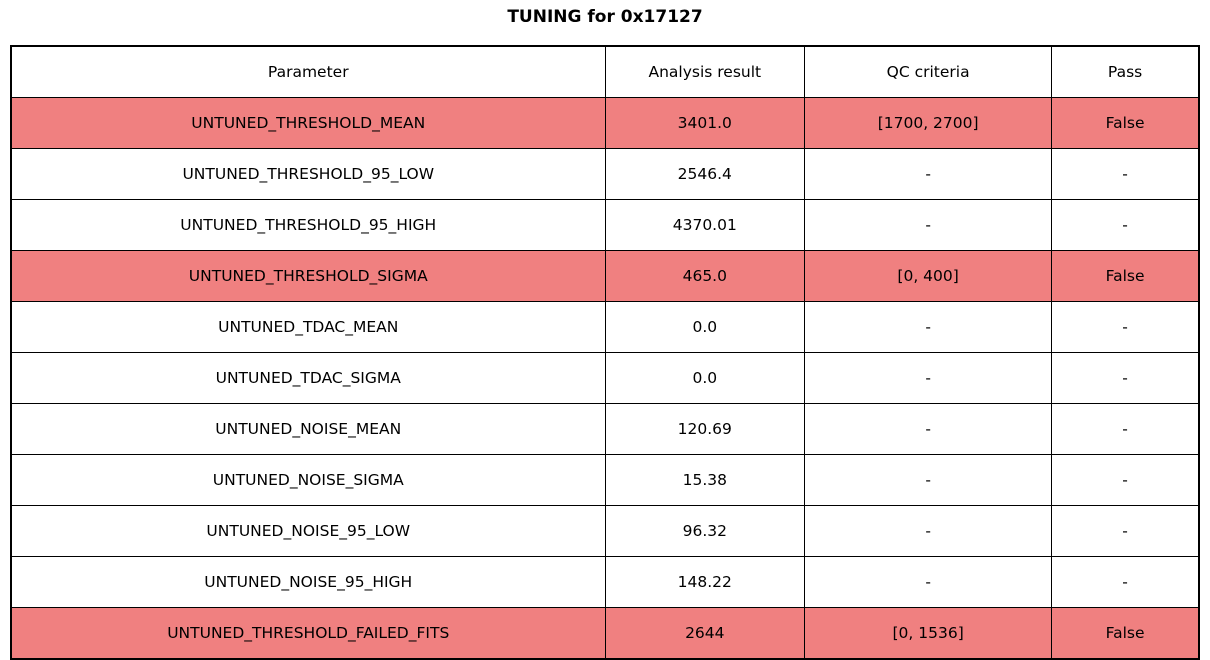  I want to click on table-row: UNTUNED_TDAC_SIGMA 0.0 - -, so click(605, 378).